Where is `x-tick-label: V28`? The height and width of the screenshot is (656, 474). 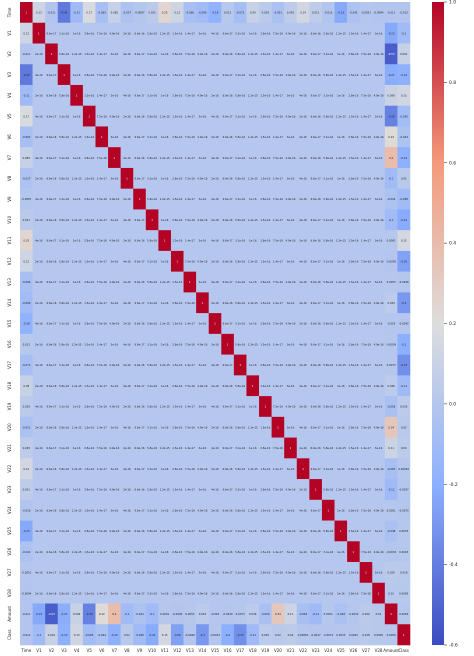
x-tick-label: V28 is located at coordinates (379, 650).